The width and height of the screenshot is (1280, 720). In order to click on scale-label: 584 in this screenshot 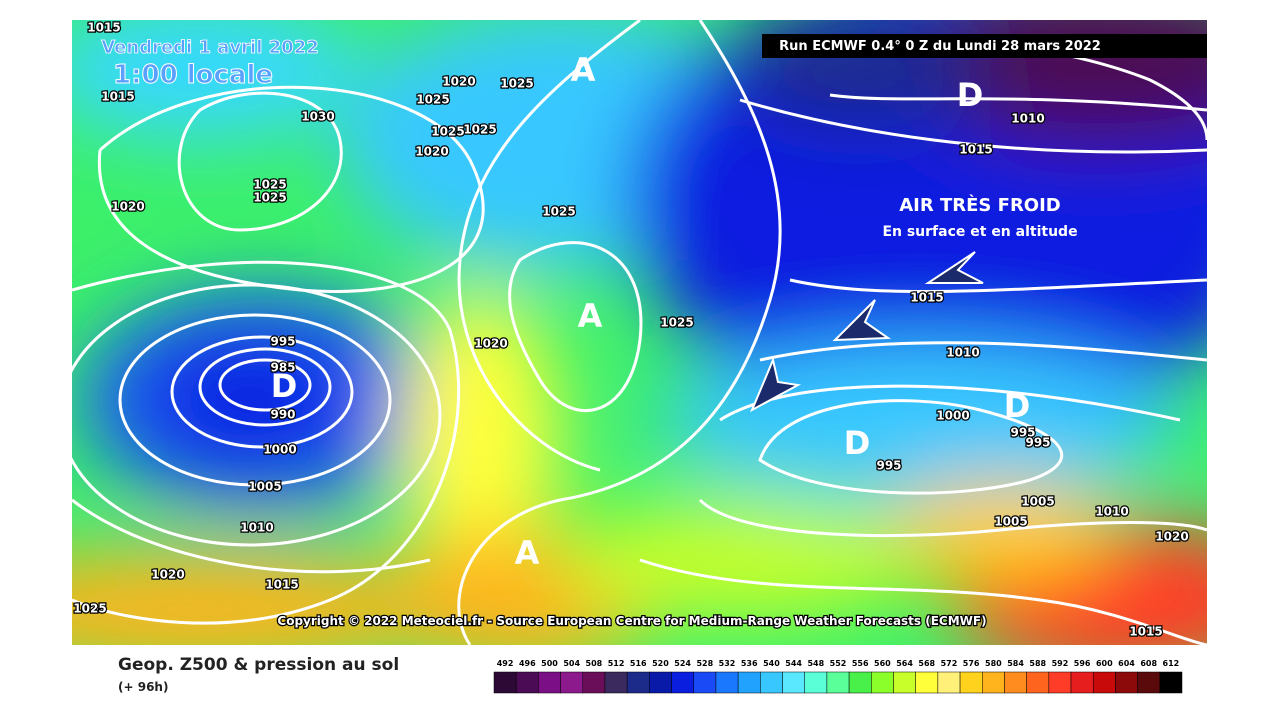, I will do `click(1015, 663)`.